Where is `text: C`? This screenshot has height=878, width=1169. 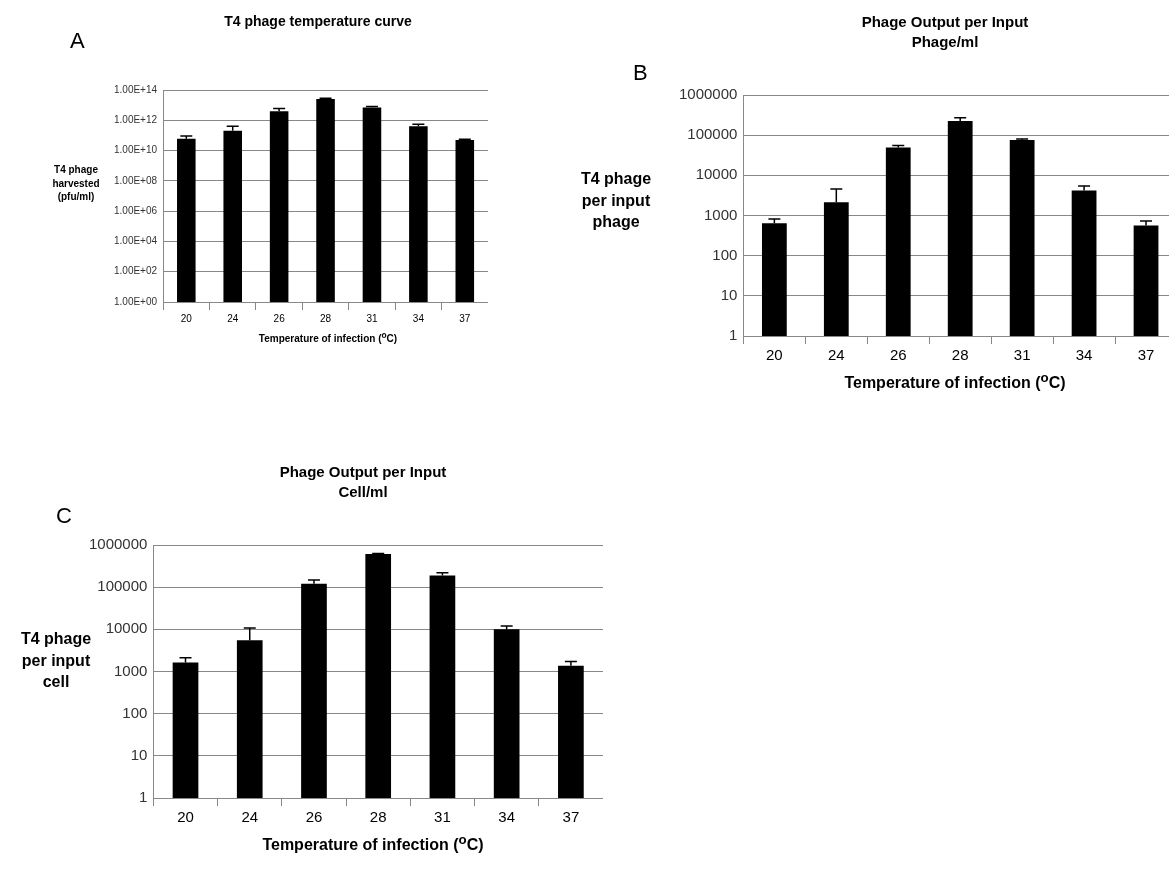 text: C is located at coordinates (64, 516).